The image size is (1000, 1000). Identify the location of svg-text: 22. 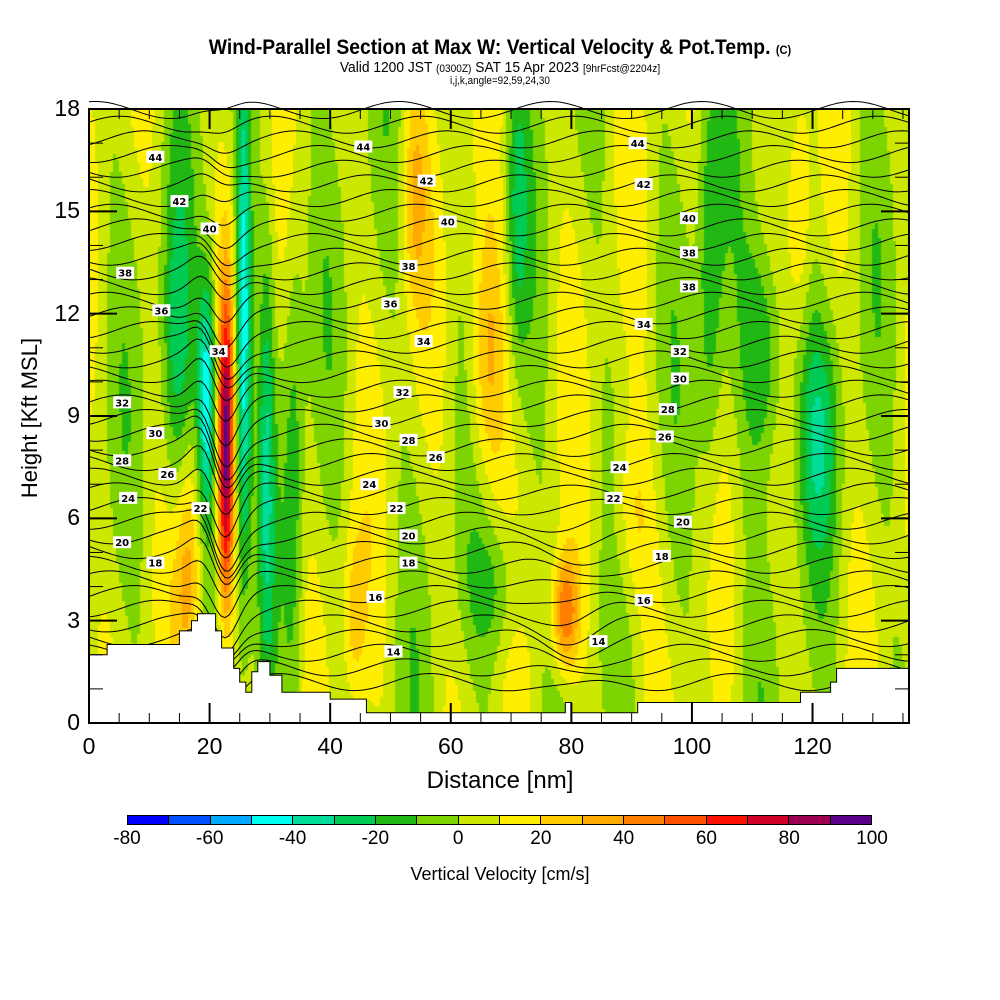
(614, 499).